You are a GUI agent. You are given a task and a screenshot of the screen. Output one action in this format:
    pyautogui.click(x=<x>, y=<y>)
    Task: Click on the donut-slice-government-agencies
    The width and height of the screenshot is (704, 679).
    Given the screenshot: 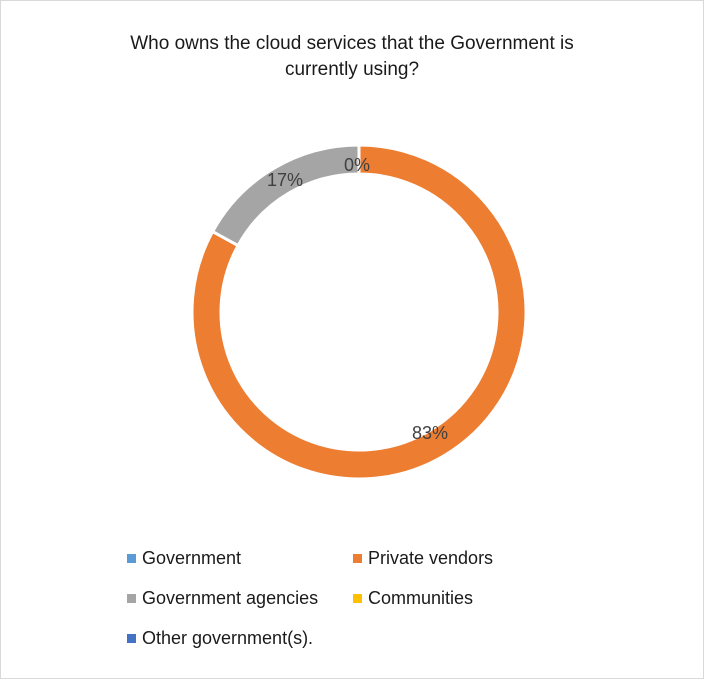 What is the action you would take?
    pyautogui.click(x=285, y=195)
    